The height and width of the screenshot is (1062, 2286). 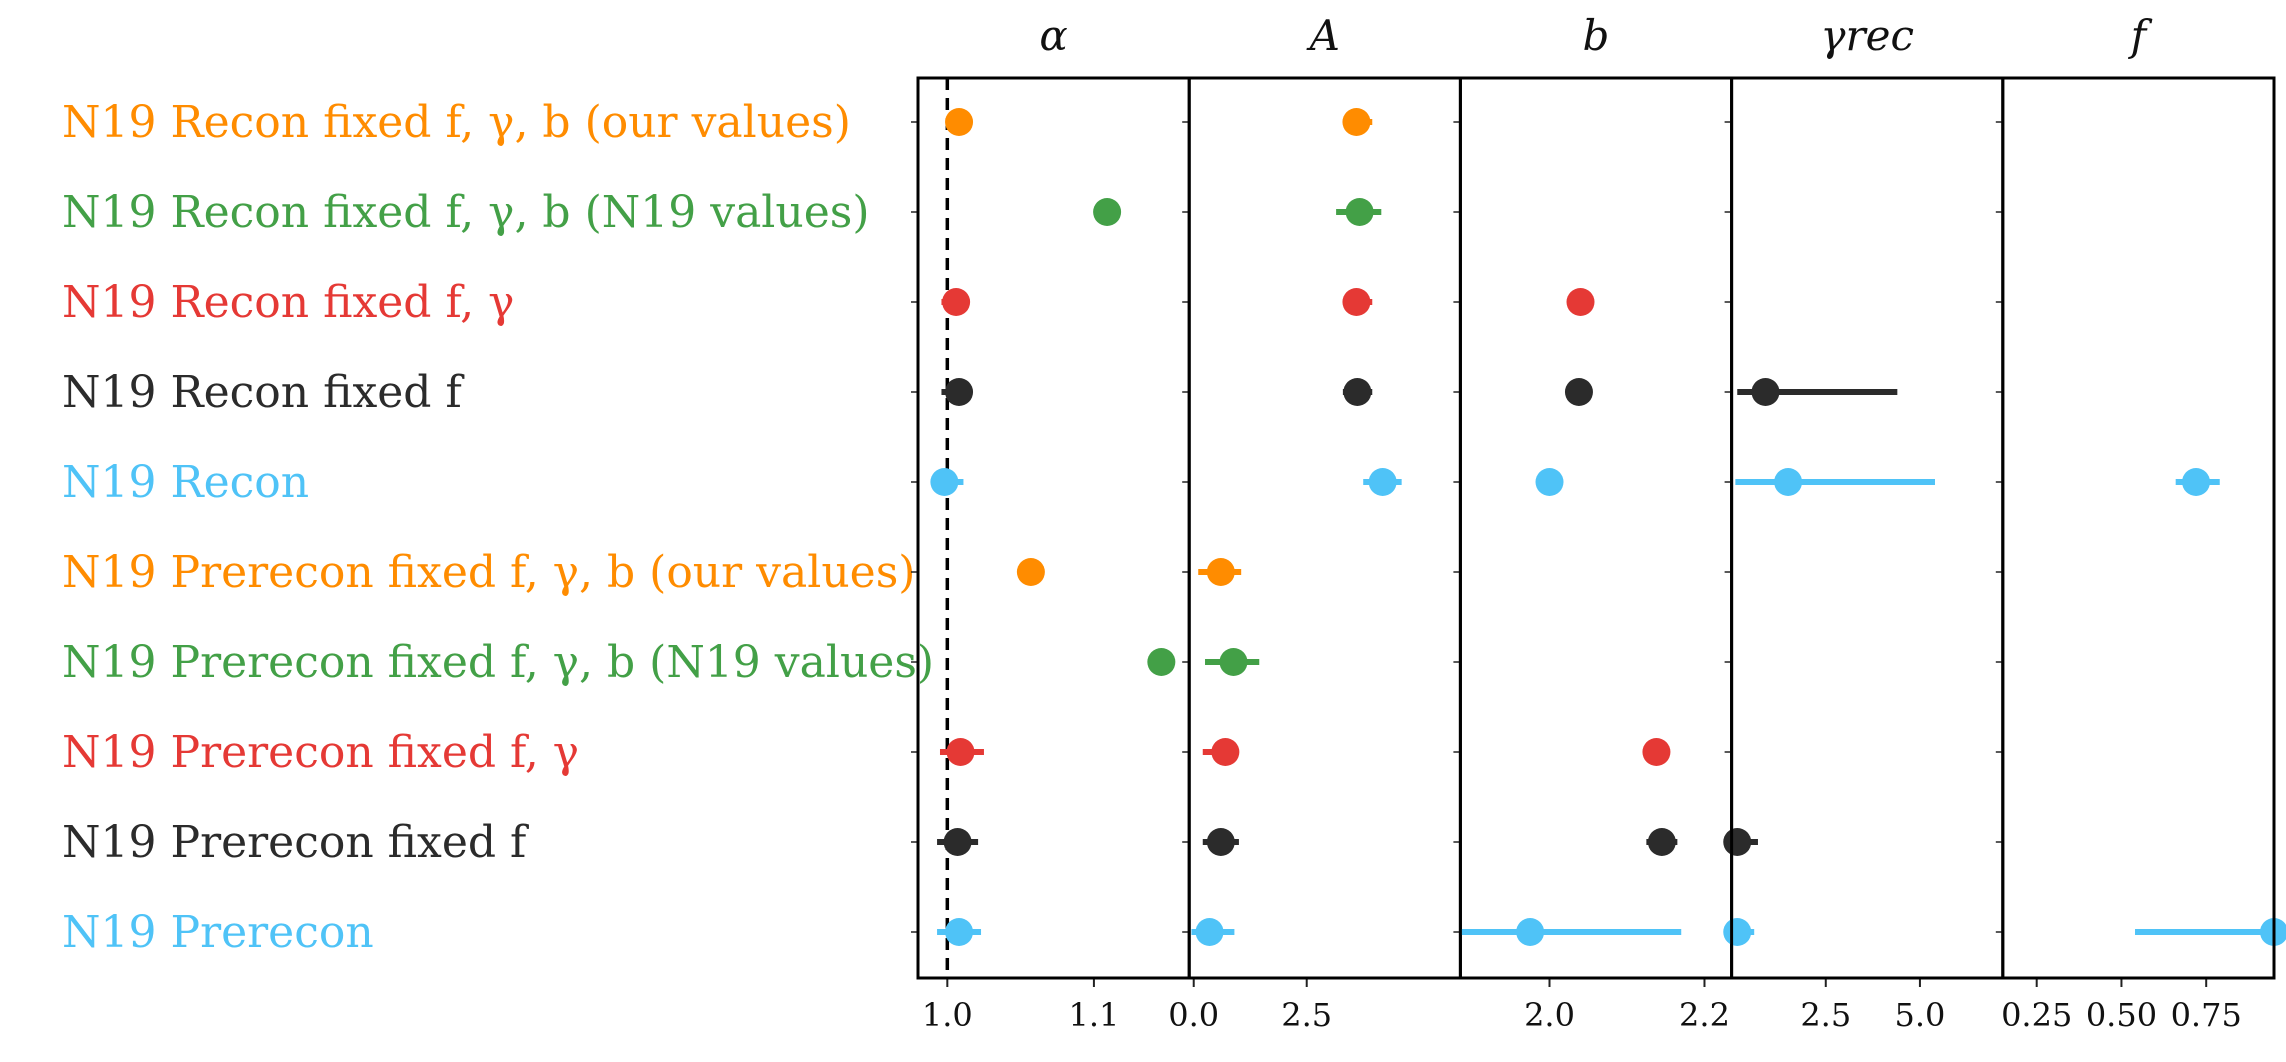 I want to click on panel-title: α, so click(x=1053, y=35).